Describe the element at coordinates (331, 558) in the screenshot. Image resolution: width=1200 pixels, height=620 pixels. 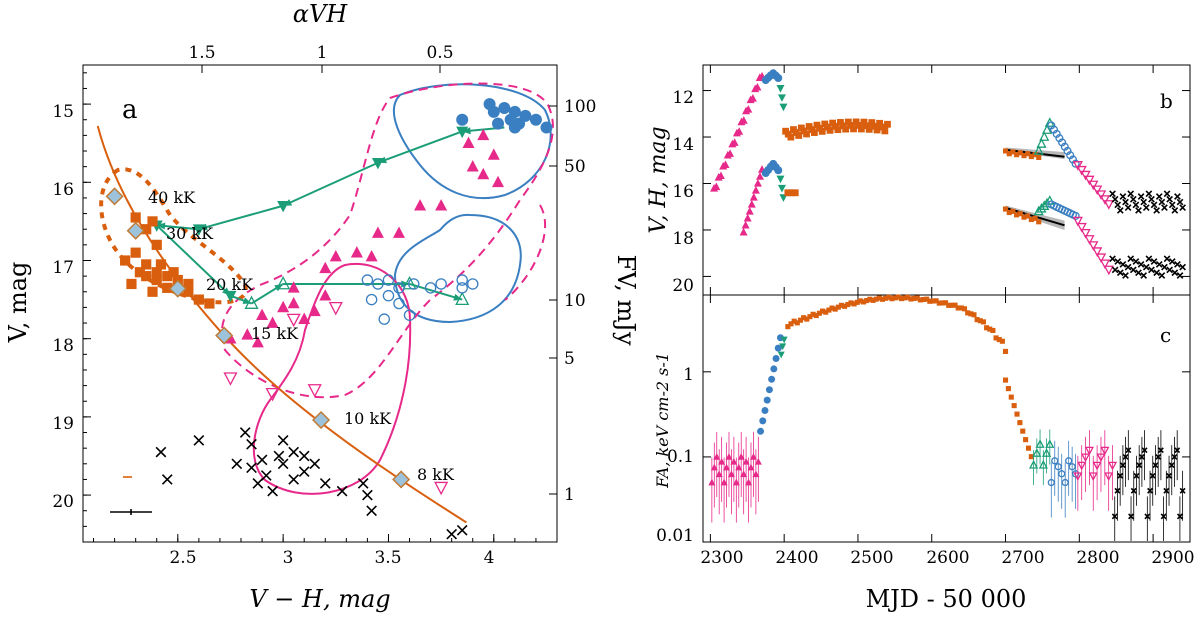
I see `panel-a-xtick-labels: 2.5 3 3.5 4` at that location.